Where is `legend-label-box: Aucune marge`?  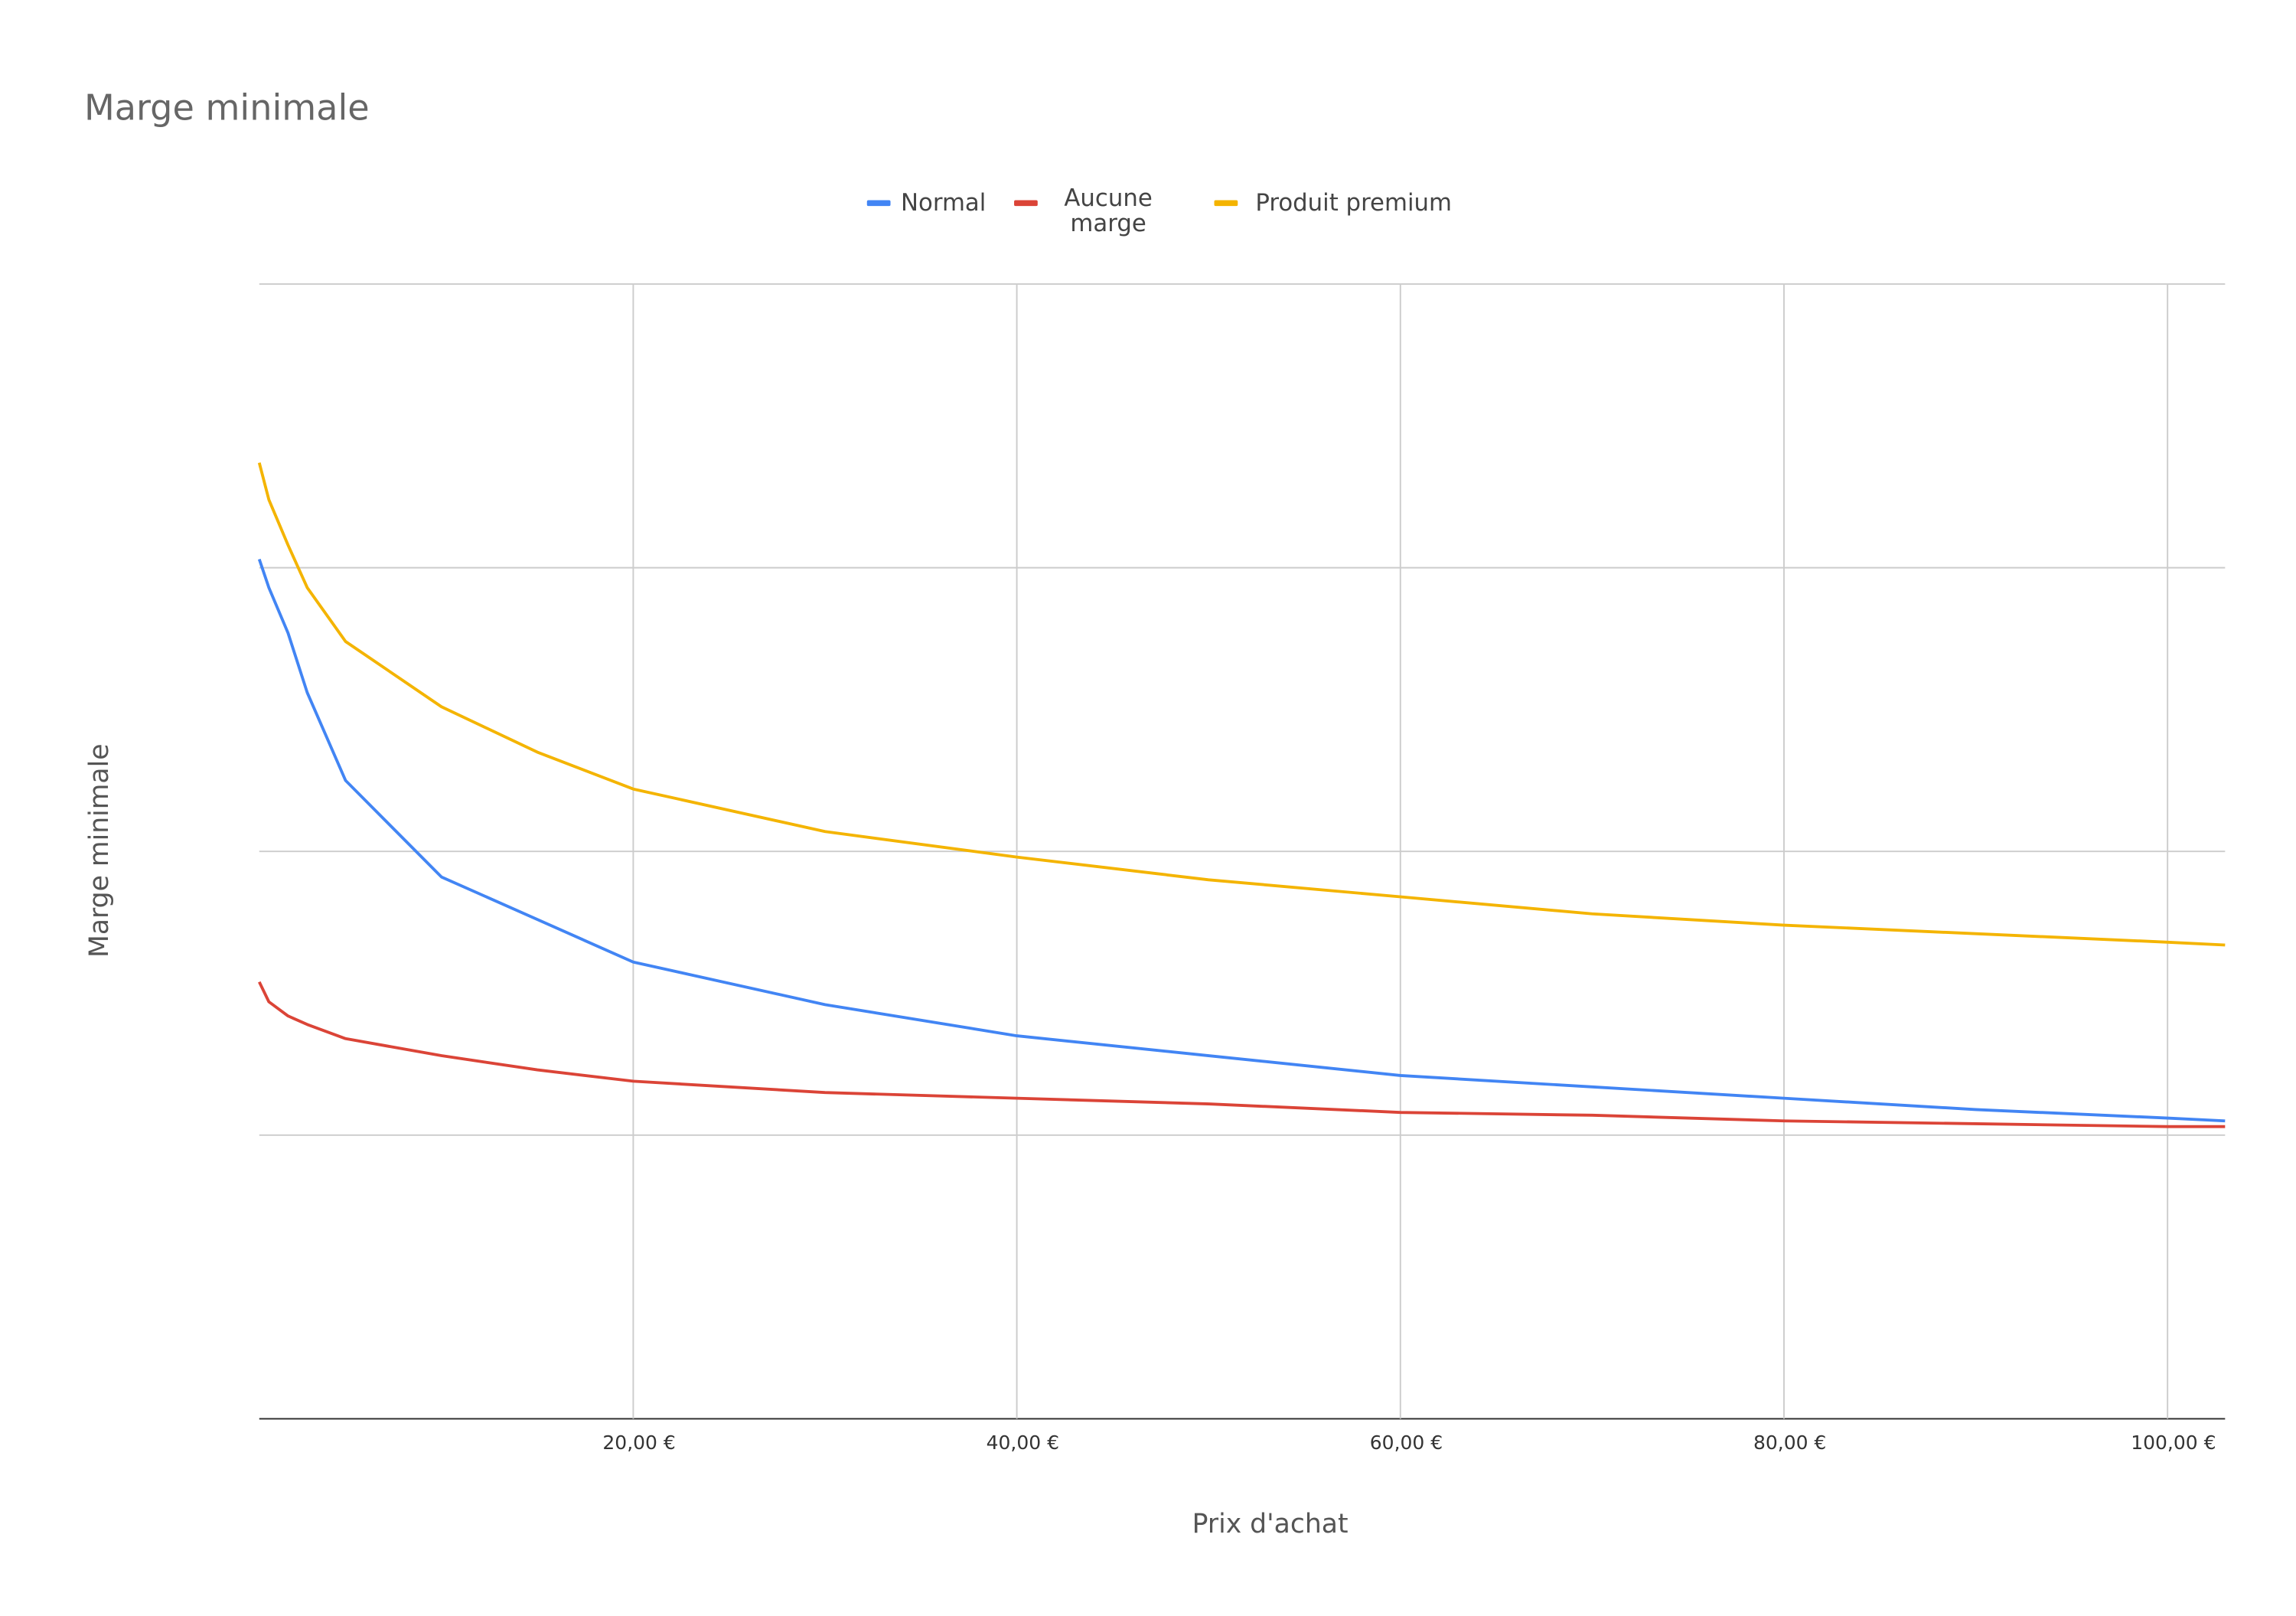
legend-label-box: Aucune marge is located at coordinates (1108, 211).